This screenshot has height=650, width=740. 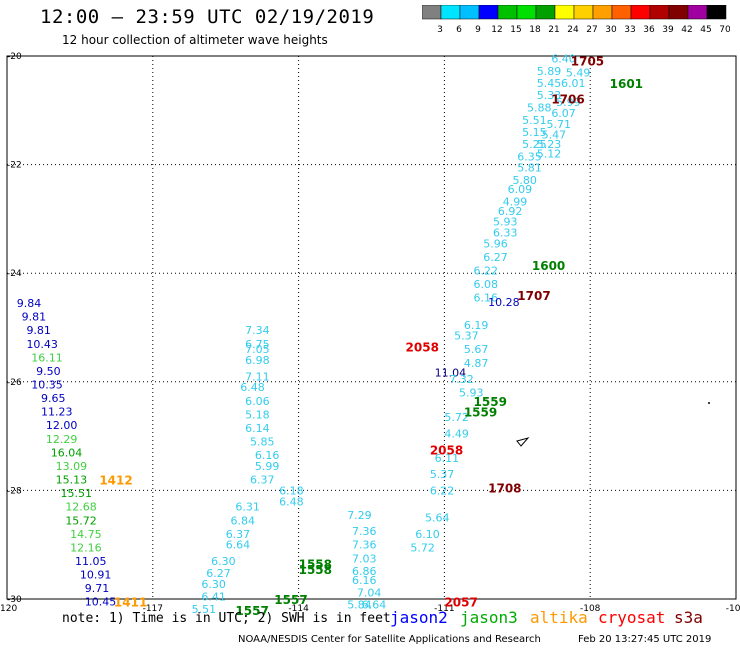 What do you see at coordinates (549, 95) in the screenshot?
I see `wave-height-label: 5.33` at bounding box center [549, 95].